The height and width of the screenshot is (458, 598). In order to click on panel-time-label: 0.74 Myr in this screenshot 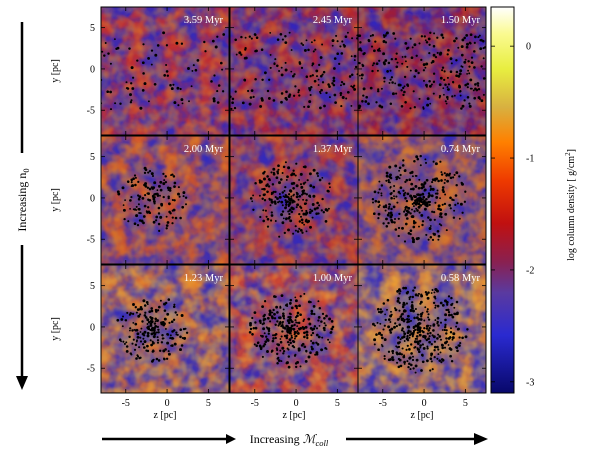, I will do `click(461, 149)`.